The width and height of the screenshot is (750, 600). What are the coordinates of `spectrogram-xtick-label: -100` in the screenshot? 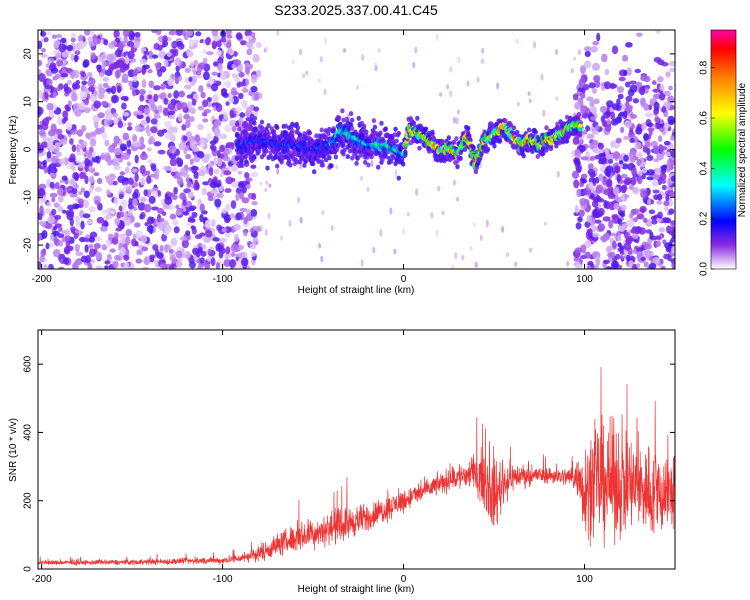 It's located at (223, 279).